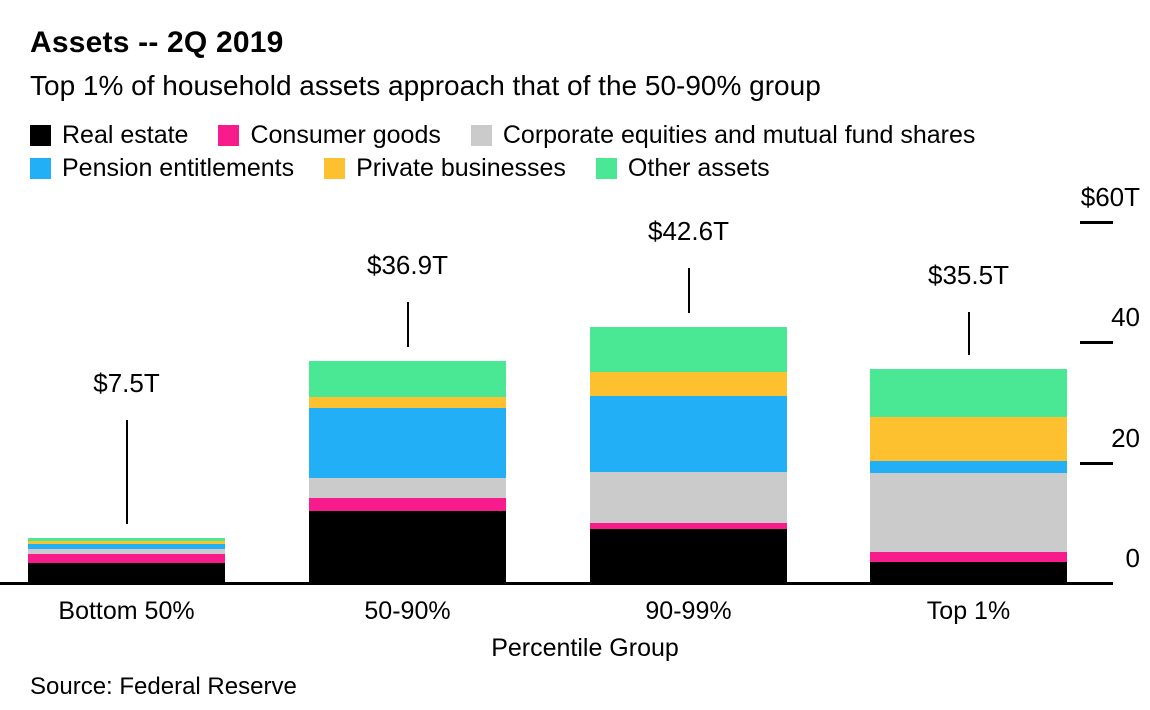  What do you see at coordinates (968, 611) in the screenshot?
I see `x-tick-label-top-1: Top 1%` at bounding box center [968, 611].